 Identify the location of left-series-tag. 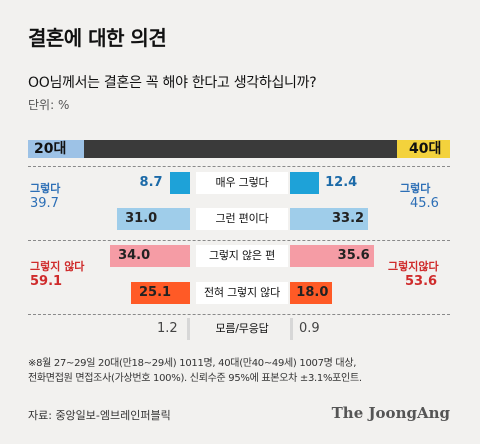
(56, 149).